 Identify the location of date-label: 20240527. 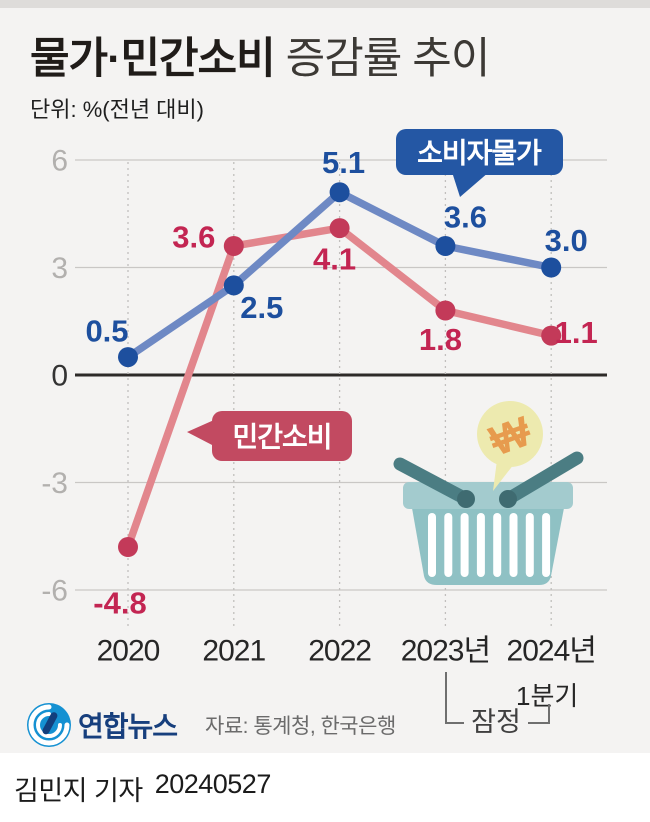
(213, 784).